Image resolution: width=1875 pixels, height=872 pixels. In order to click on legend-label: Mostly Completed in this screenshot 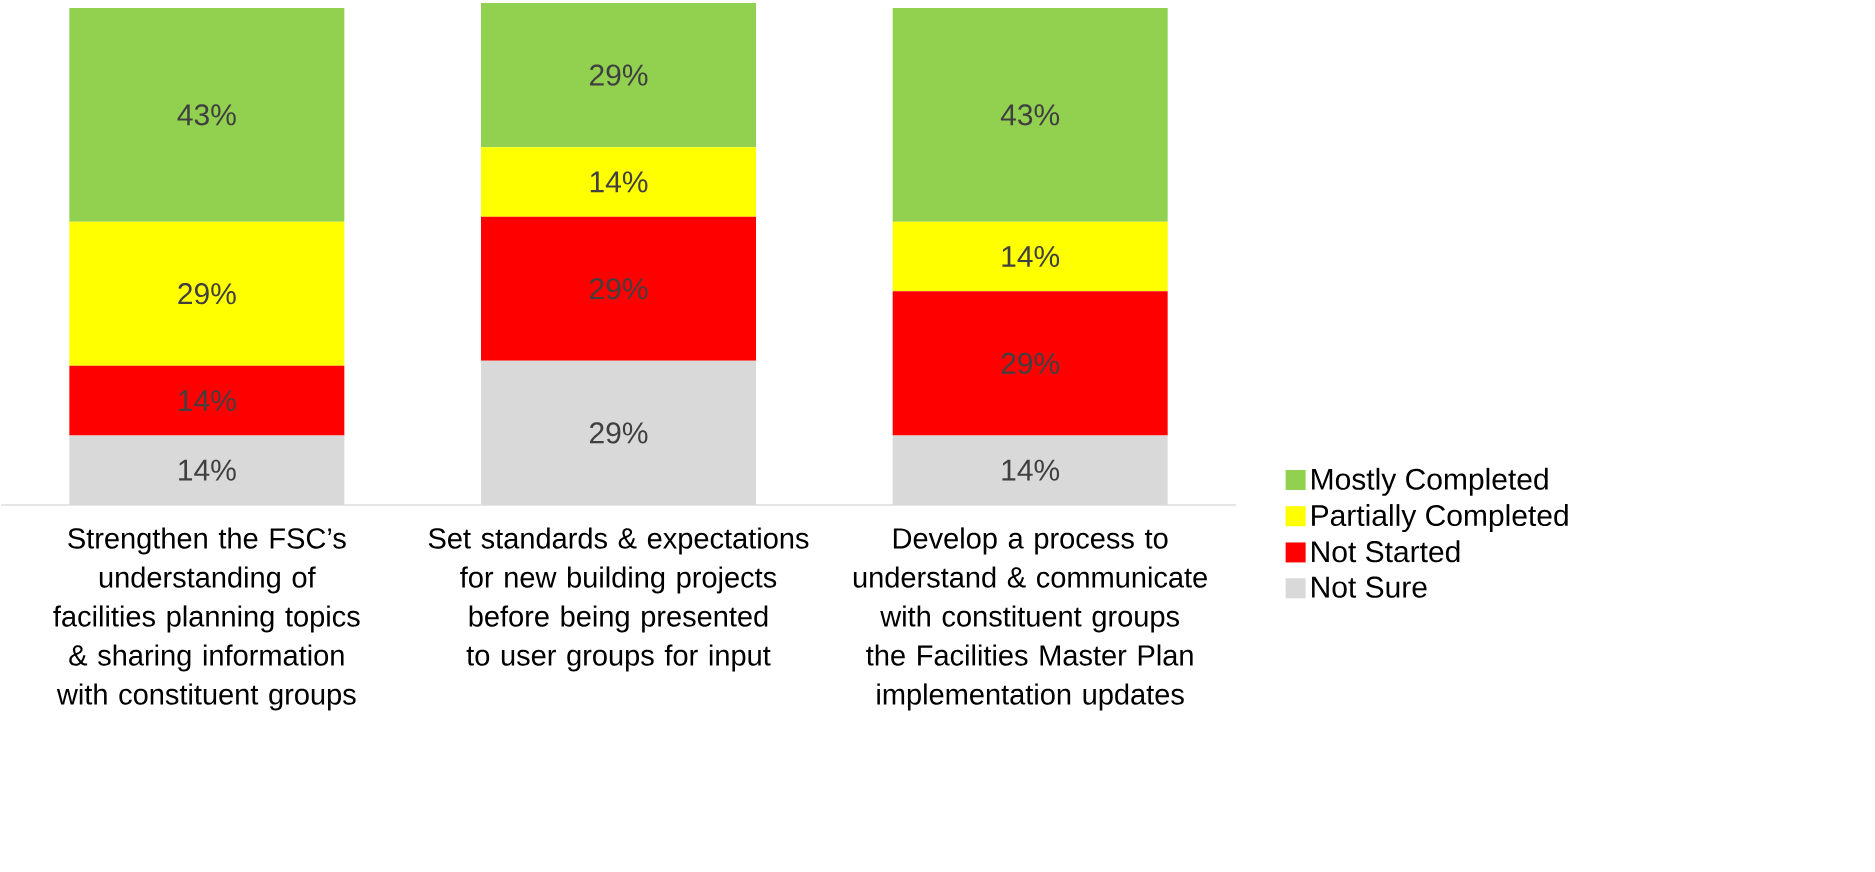, I will do `click(1430, 481)`.